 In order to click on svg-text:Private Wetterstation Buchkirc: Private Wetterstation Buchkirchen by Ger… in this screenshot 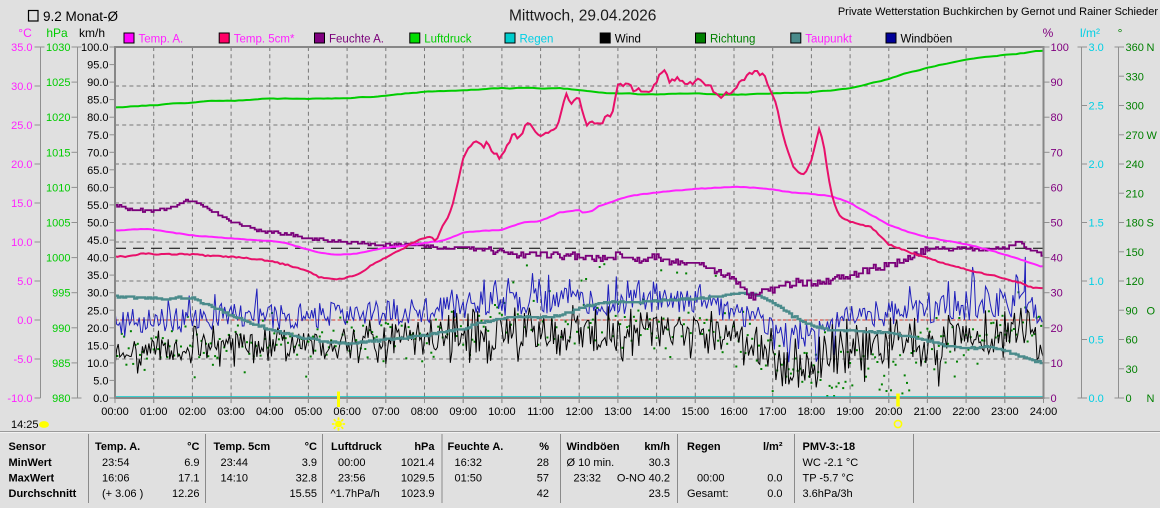, I will do `click(998, 12)`.